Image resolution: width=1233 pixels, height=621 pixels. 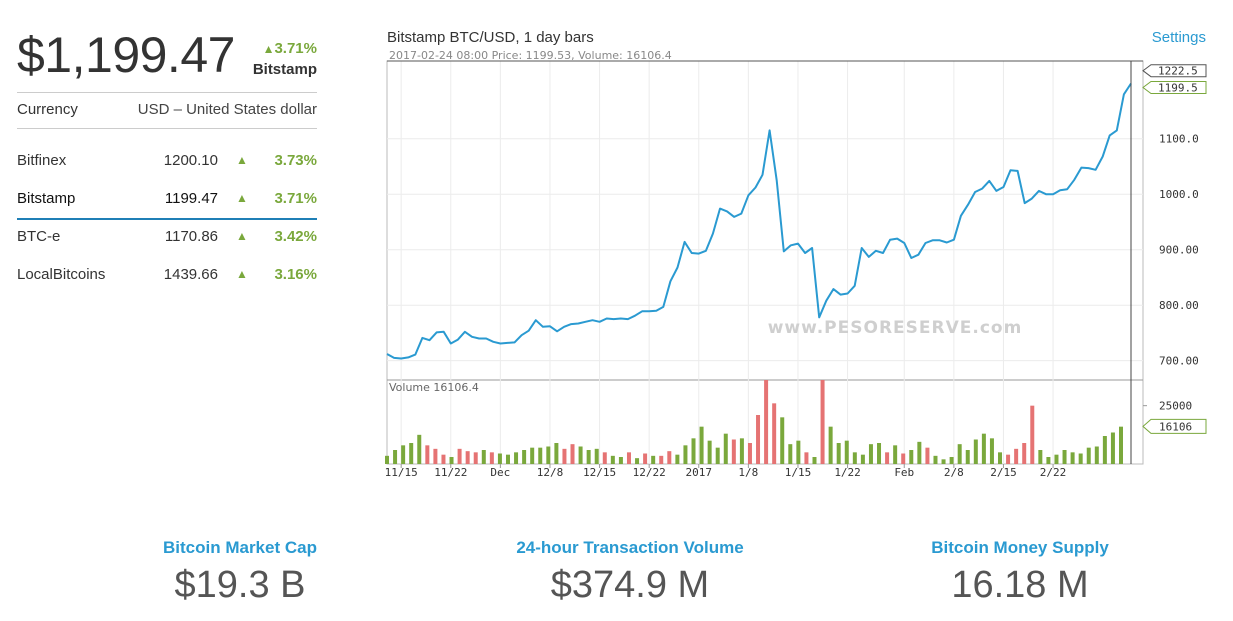 What do you see at coordinates (126, 55) in the screenshot?
I see `headline-price: $1,199.47` at bounding box center [126, 55].